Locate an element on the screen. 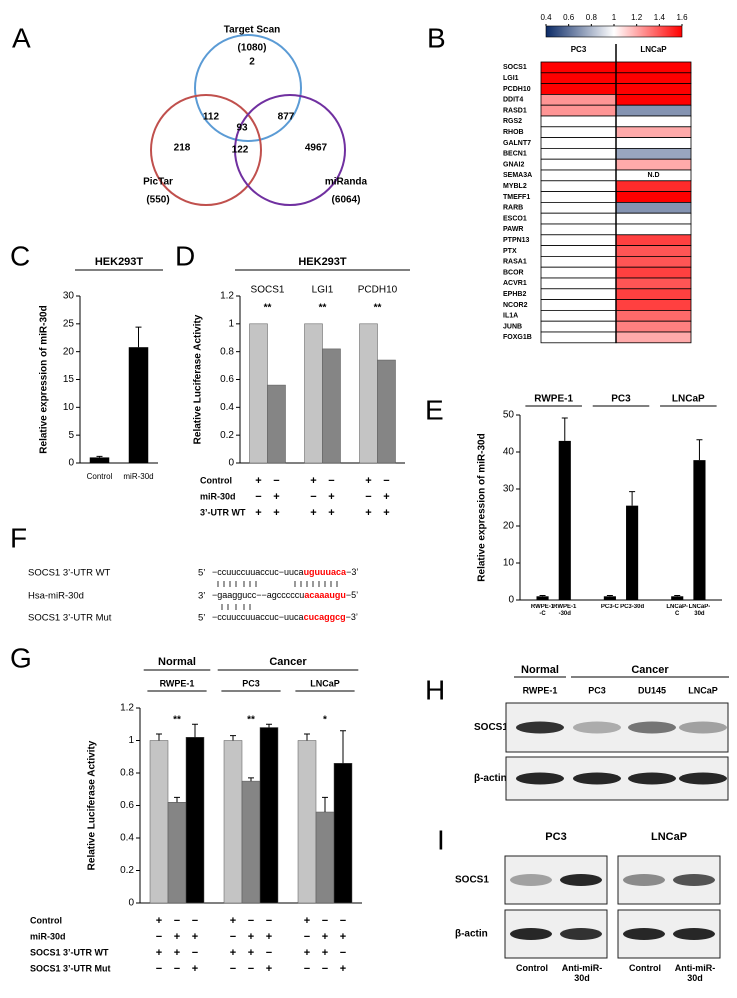 Image resolution: width=737 pixels, height=998 pixels. panel-letter: D is located at coordinates (185, 255).